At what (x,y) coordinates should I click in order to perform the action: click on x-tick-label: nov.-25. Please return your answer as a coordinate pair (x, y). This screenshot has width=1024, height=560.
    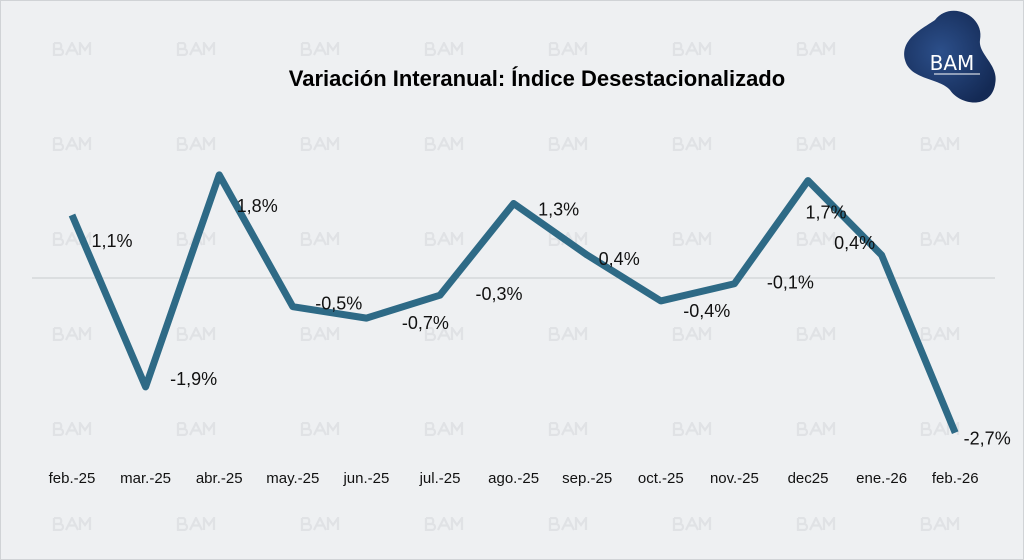
    Looking at the image, I should click on (734, 478).